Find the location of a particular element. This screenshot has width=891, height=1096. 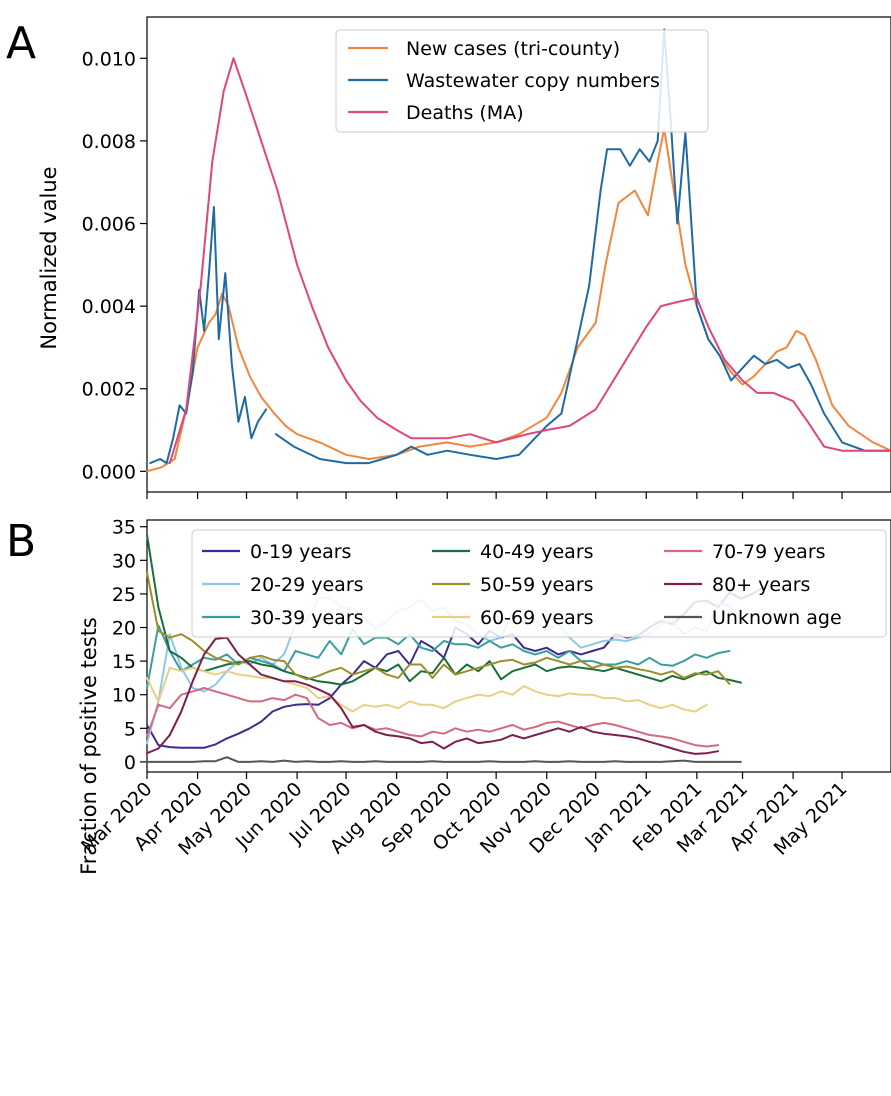

legend-label-0-19-years: 0-19 years is located at coordinates (300, 552).